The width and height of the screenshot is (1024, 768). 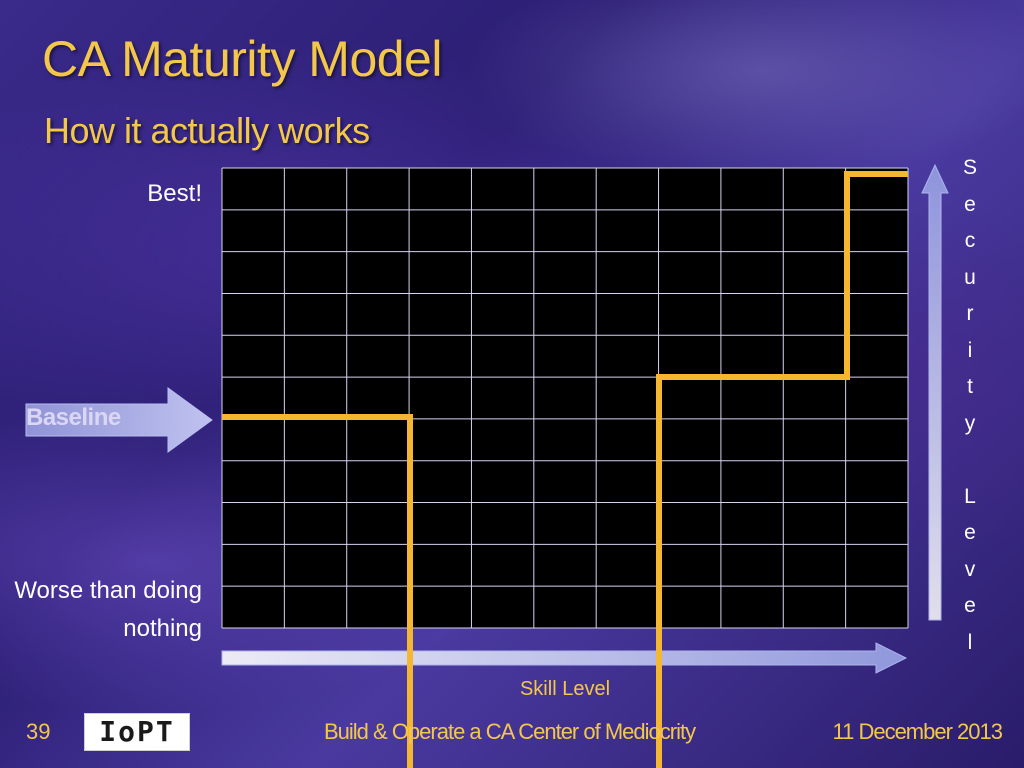 I want to click on logo-text: IoPT, so click(x=137, y=731).